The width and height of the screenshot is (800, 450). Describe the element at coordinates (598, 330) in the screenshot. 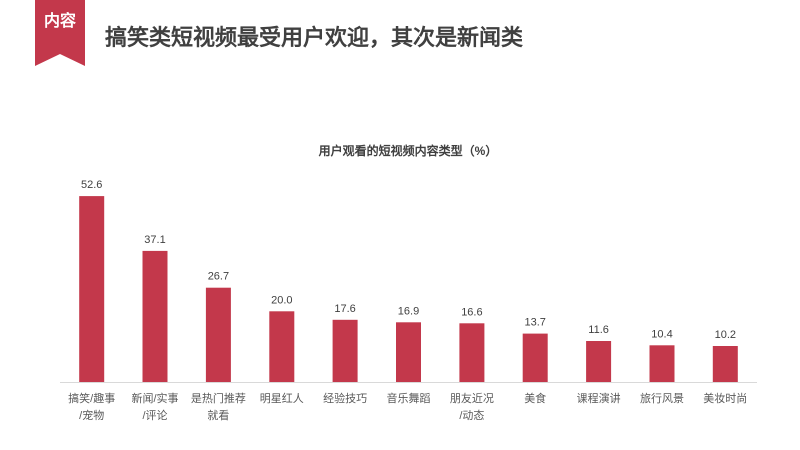

I see `value-label-9: 11.6` at that location.